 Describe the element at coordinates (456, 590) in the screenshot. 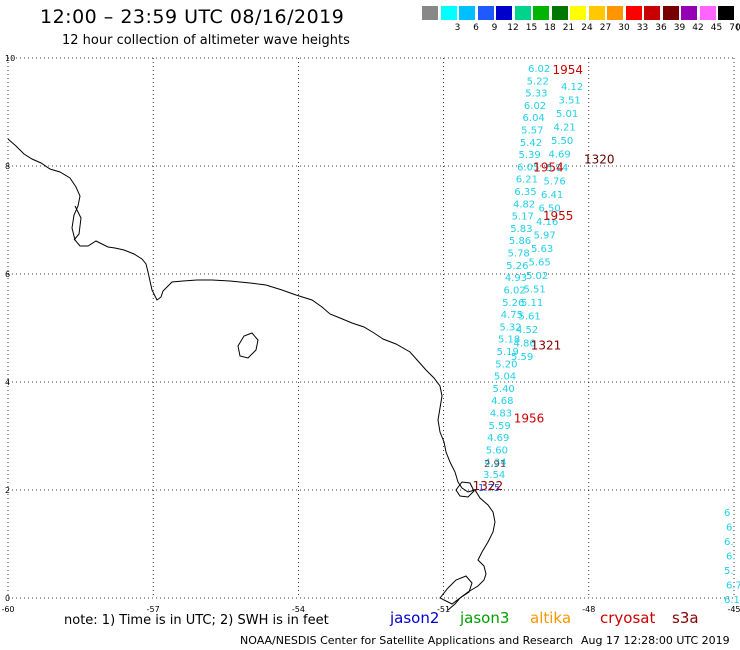

I see `marajo-island-outline` at that location.